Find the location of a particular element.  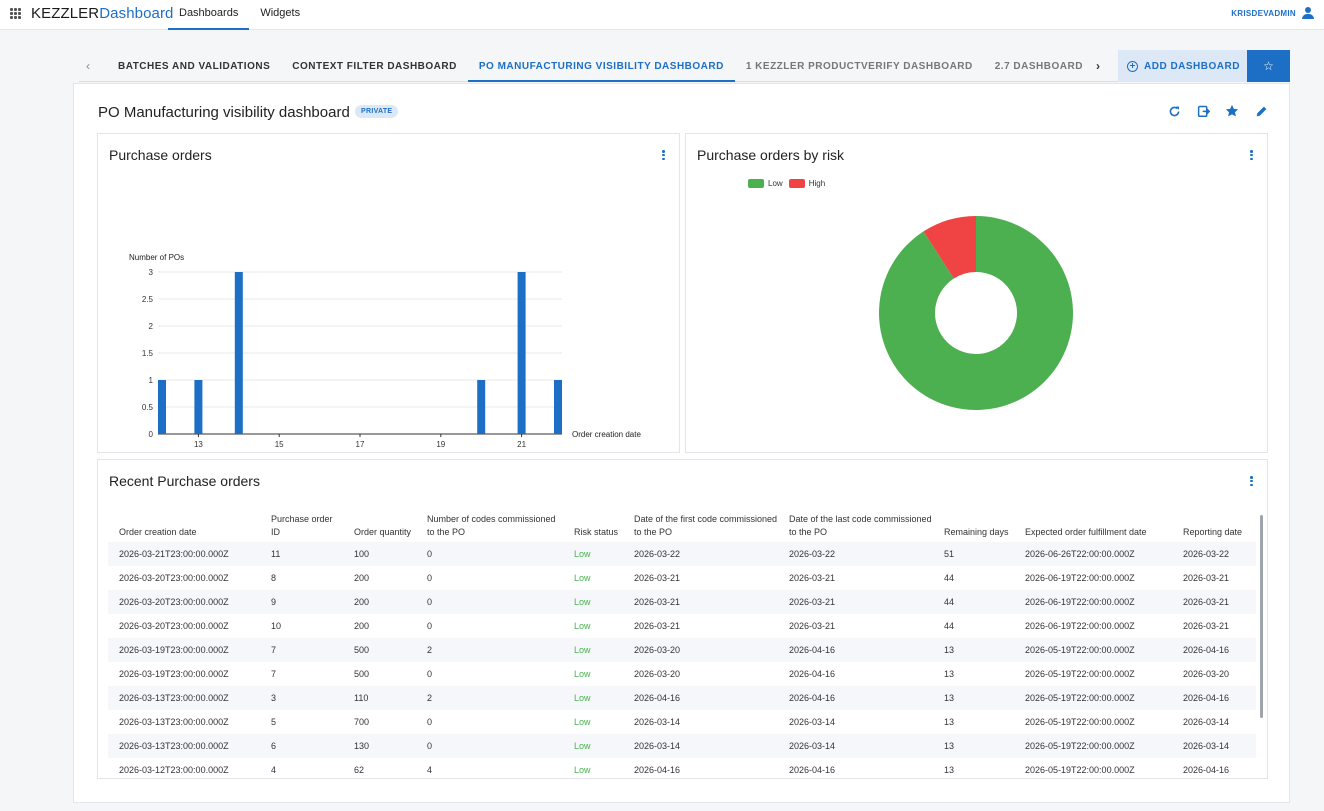

edit-icon is located at coordinates (1261, 111).